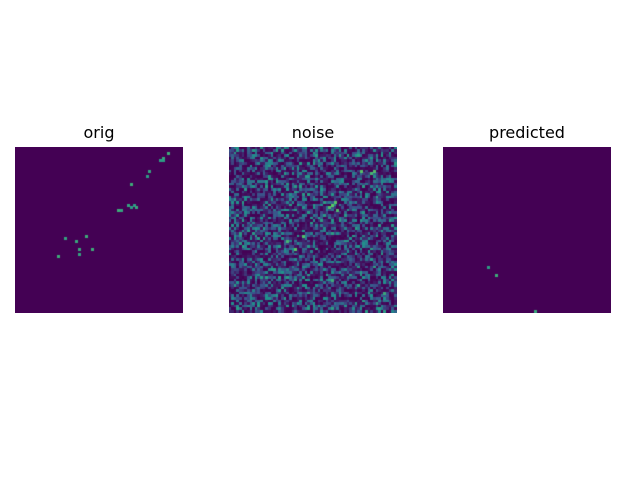  I want to click on panel-title-orig: orig, so click(99, 132).